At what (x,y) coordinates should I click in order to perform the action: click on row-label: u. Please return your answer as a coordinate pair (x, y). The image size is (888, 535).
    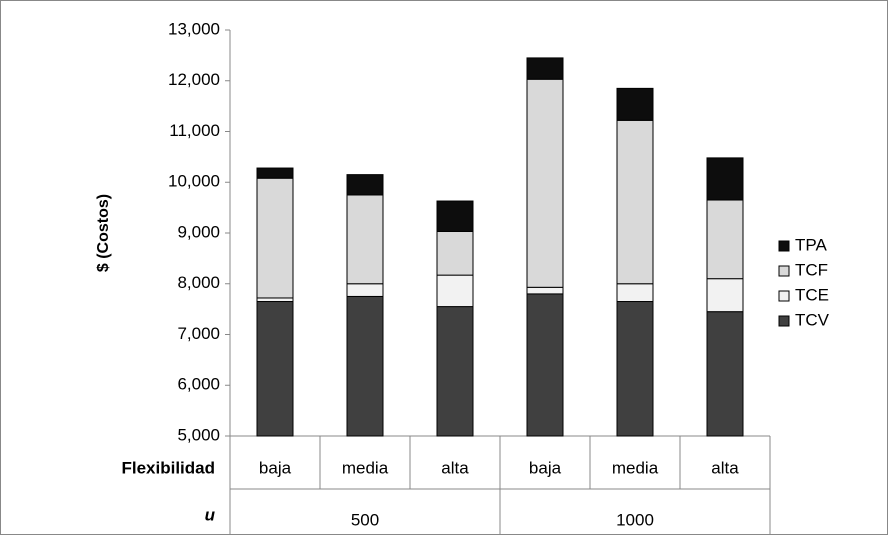
    Looking at the image, I should click on (210, 514).